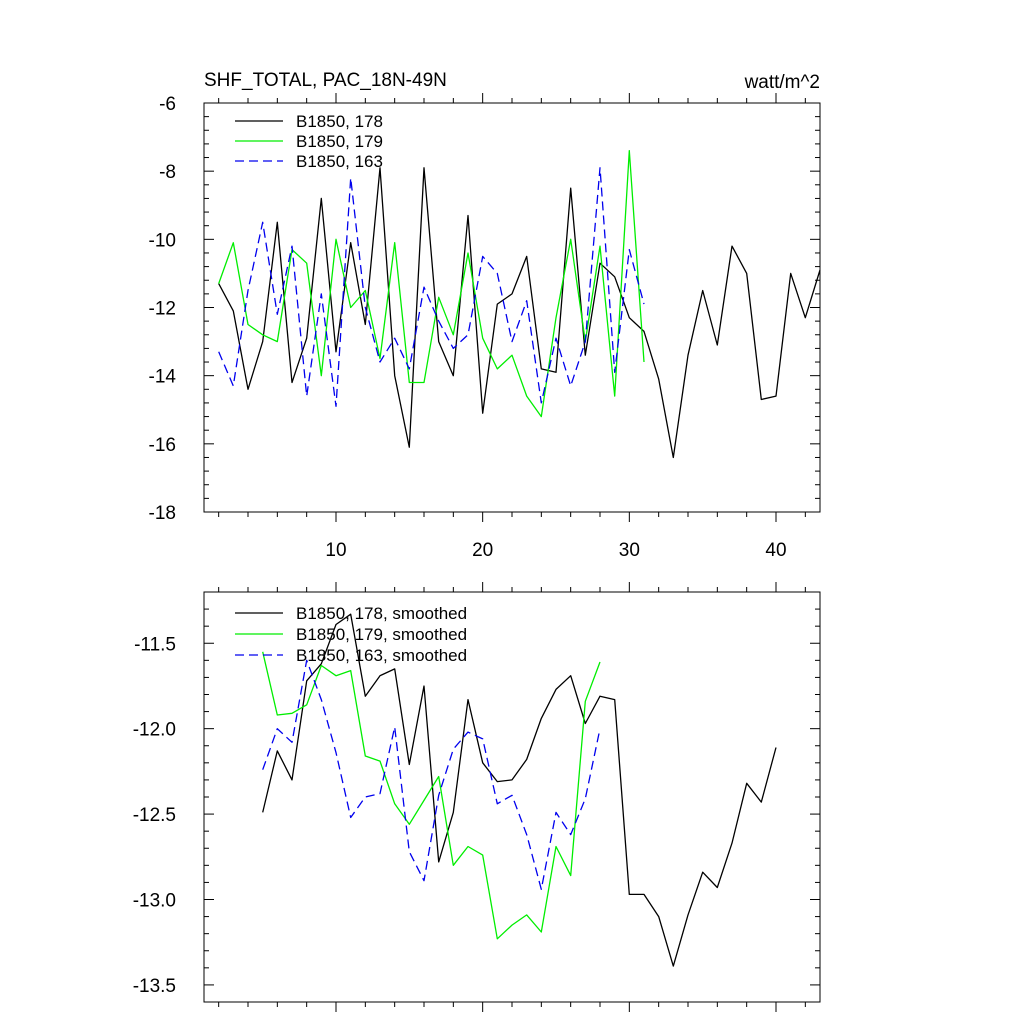  Describe the element at coordinates (339, 161) in the screenshot. I see `legend-label-3: B1850, 163` at that location.